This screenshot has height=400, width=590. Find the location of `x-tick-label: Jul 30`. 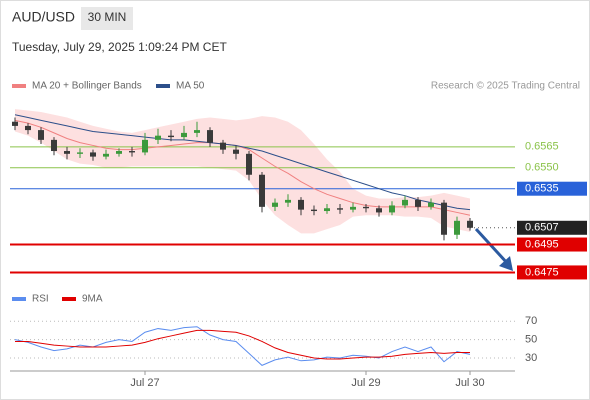

x-tick-label: Jul 30 is located at coordinates (469, 383).